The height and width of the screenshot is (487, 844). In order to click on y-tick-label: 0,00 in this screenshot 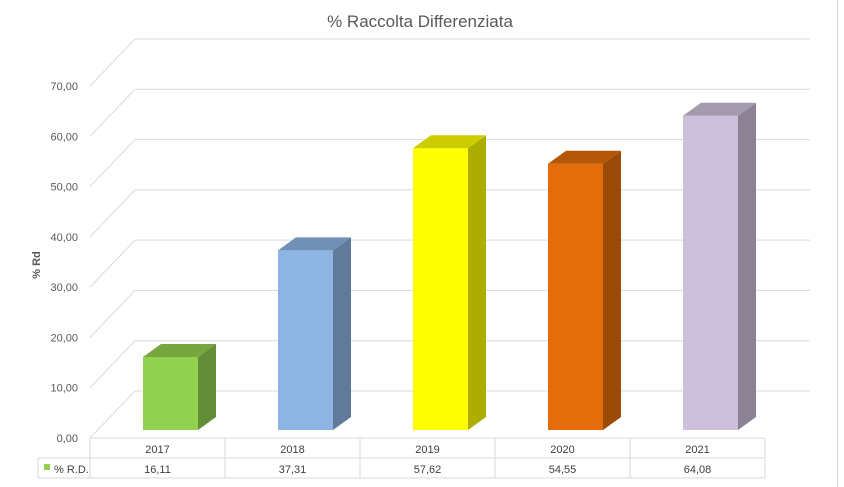, I will do `click(67, 439)`.